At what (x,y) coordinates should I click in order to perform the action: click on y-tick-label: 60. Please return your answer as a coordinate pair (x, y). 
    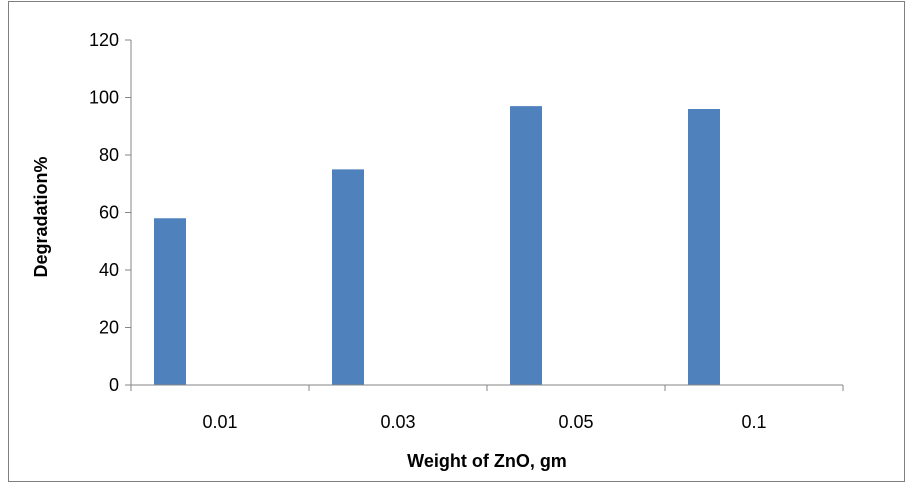
    Looking at the image, I should click on (109, 213).